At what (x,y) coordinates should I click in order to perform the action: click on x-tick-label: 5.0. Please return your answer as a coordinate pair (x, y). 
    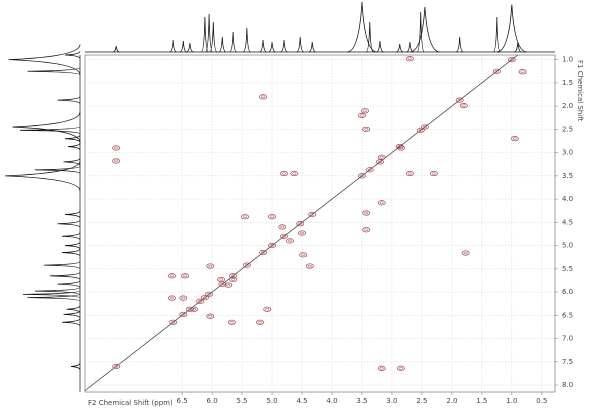
    Looking at the image, I should click on (271, 401).